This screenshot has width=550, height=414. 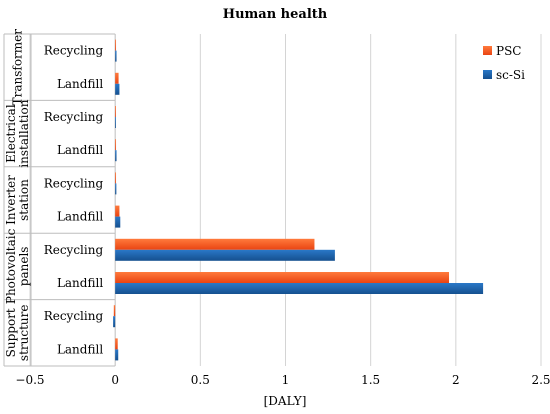 I want to click on group-label: Inverterstation, so click(x=17, y=200).